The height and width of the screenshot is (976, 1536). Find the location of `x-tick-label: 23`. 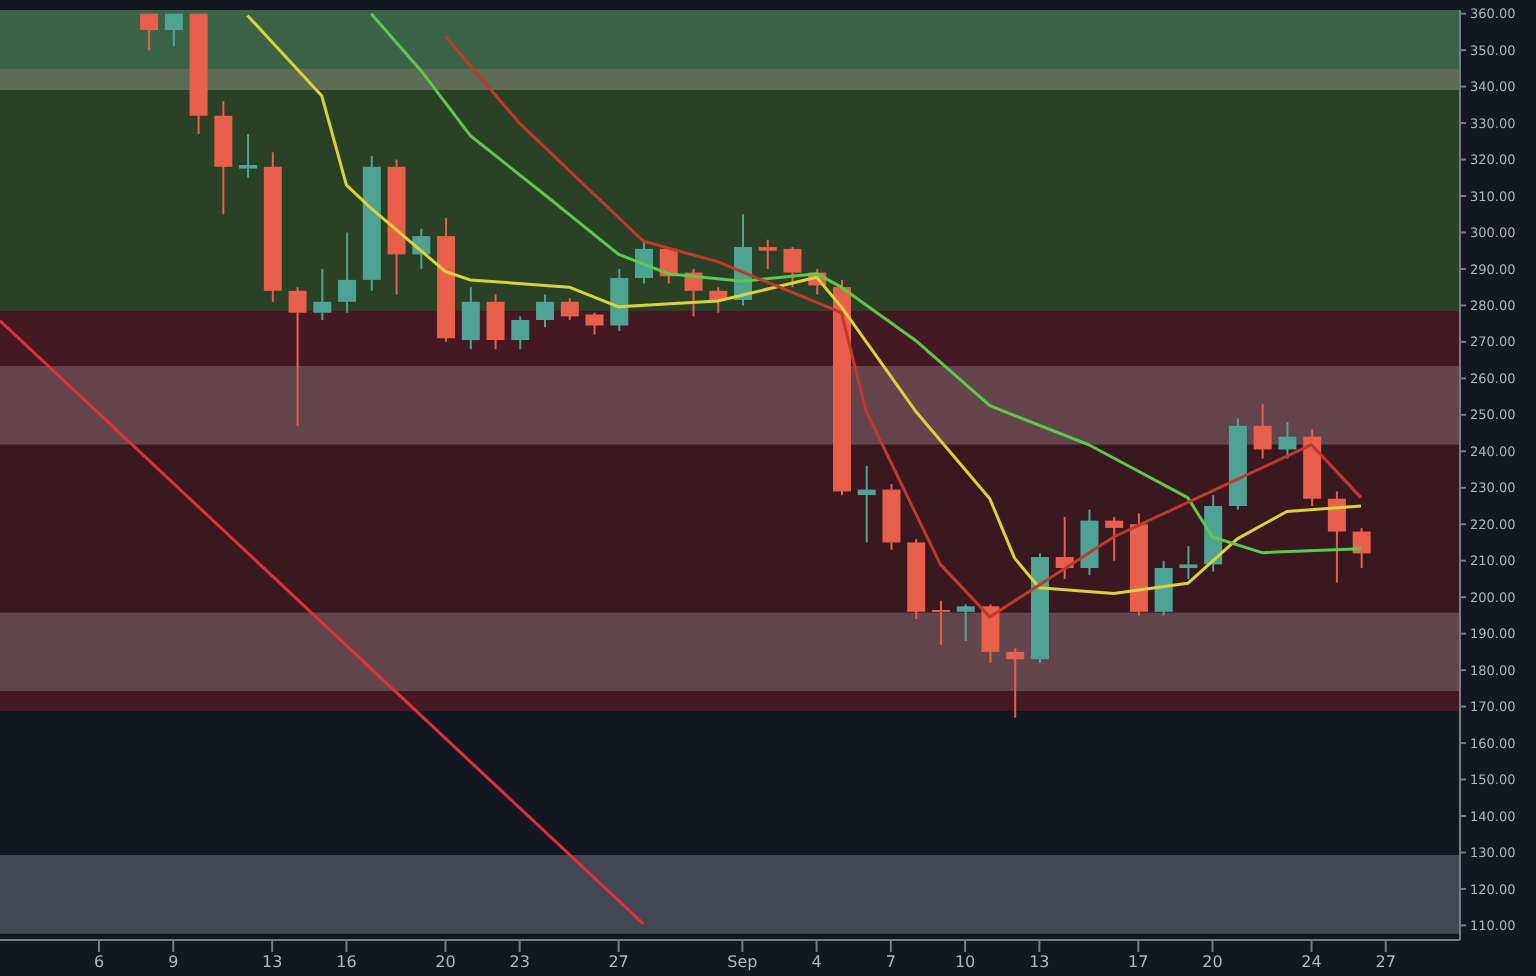

x-tick-label: 23 is located at coordinates (519, 962).